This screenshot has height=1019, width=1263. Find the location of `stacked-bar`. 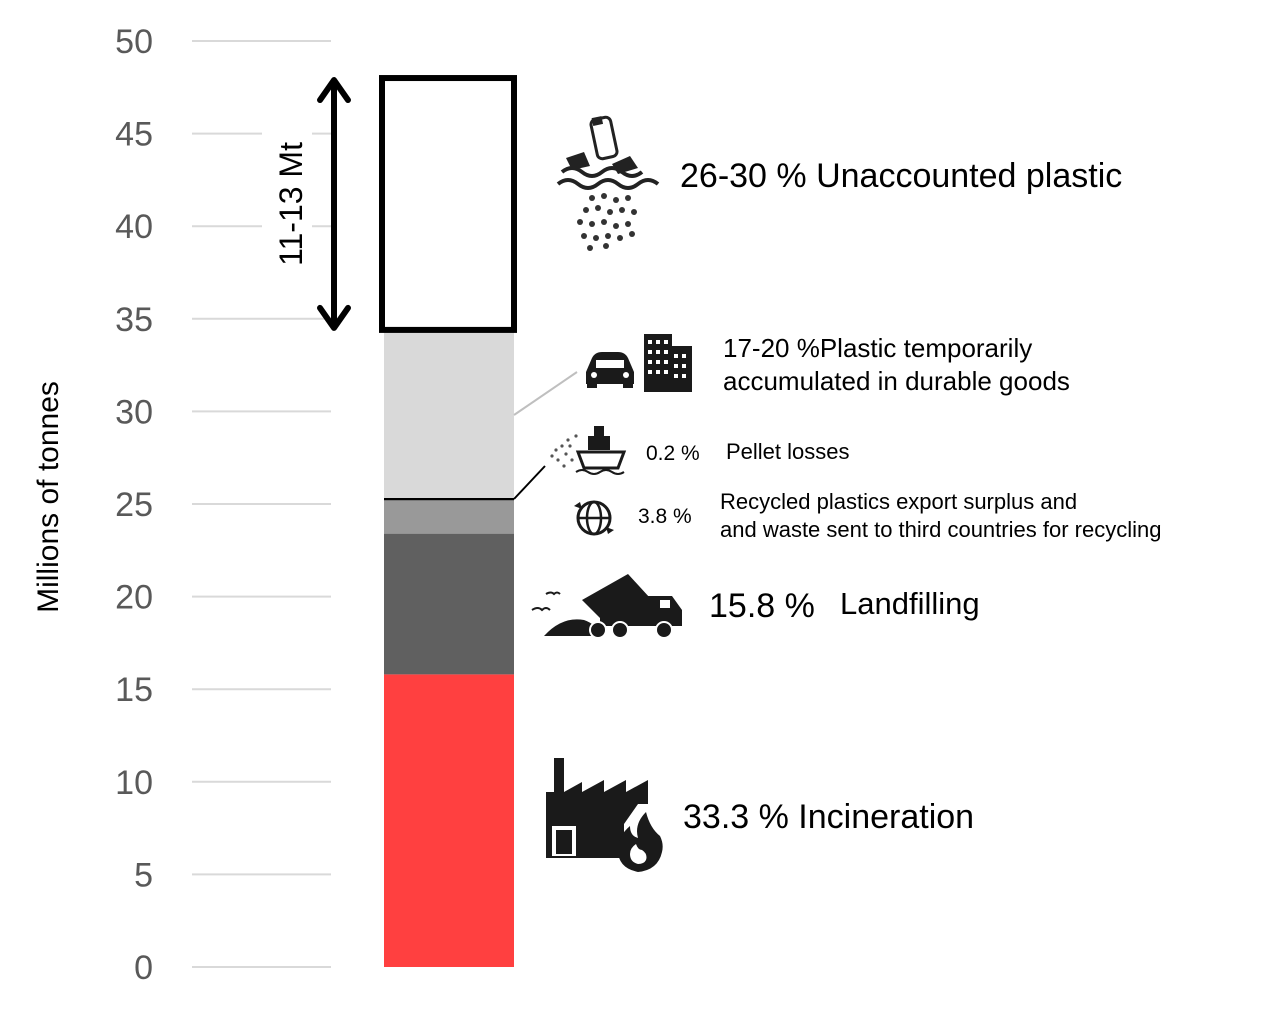

stacked-bar is located at coordinates (448, 521).